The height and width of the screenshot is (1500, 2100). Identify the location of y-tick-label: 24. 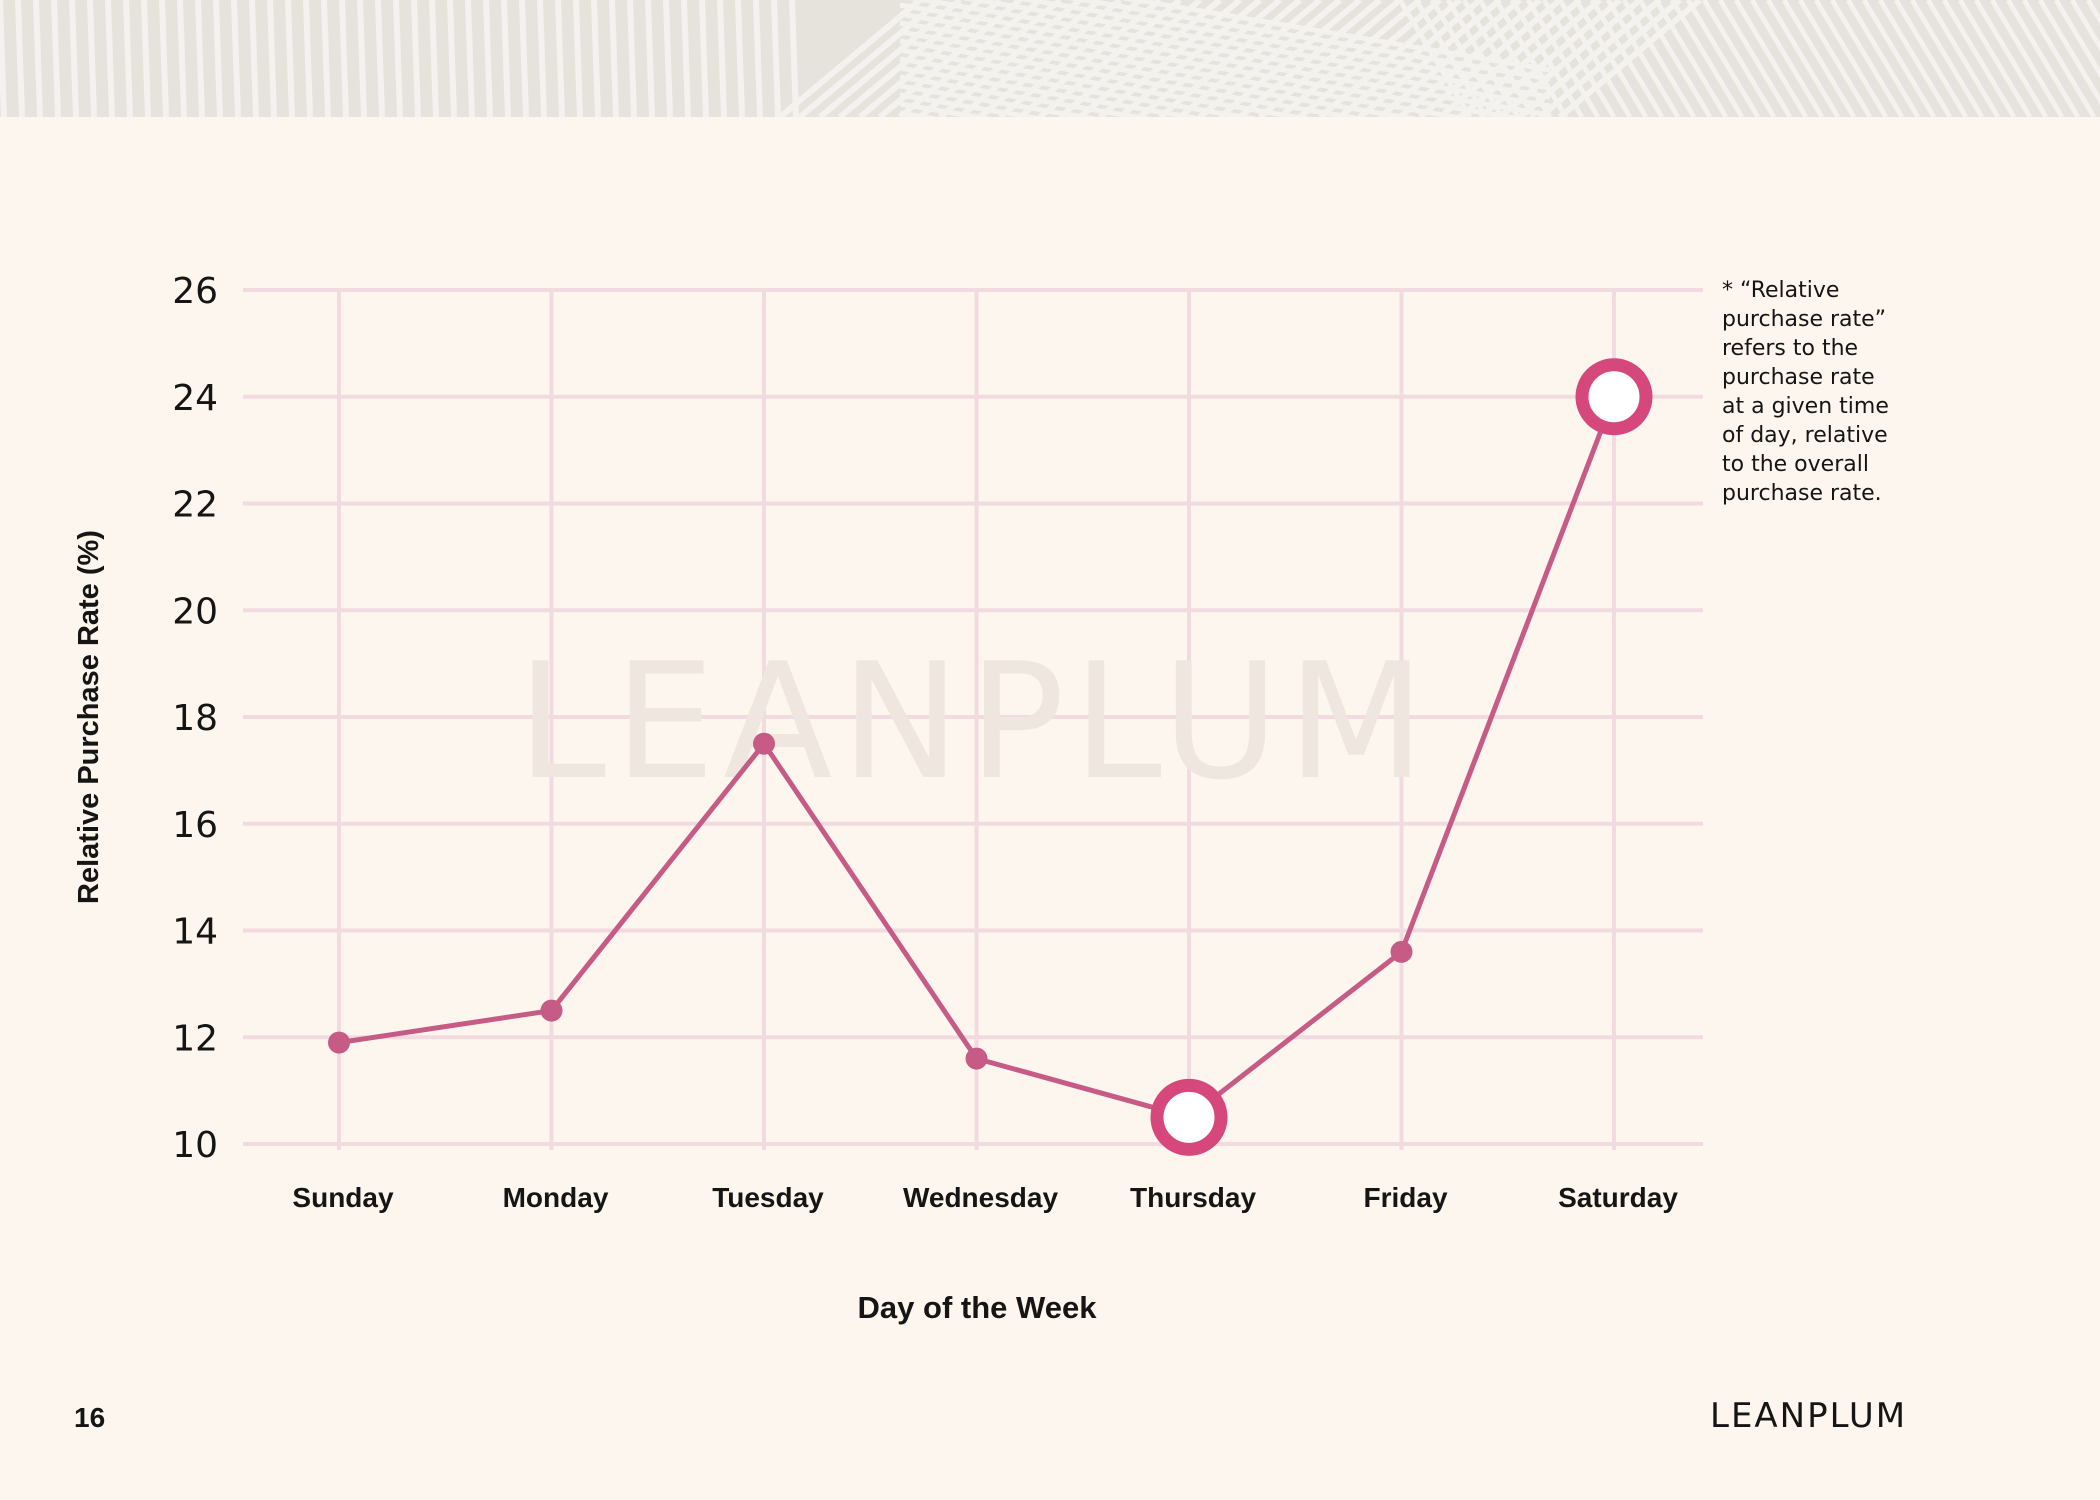
(195, 398).